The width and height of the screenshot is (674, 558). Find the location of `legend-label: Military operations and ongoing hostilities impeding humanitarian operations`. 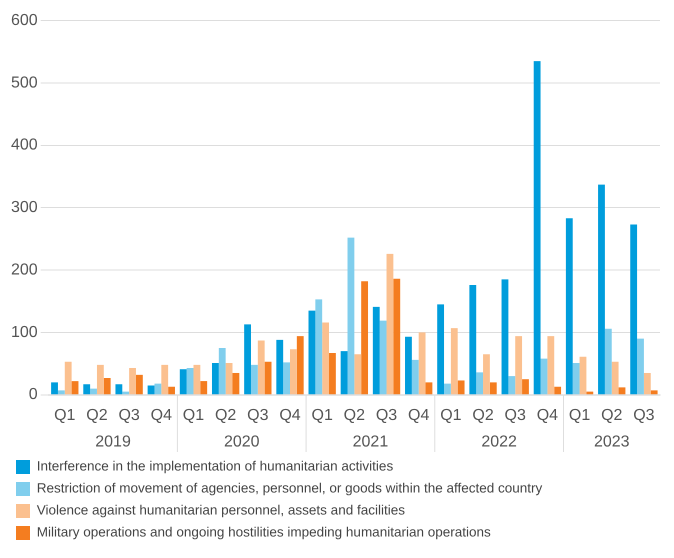

legend-label: Military operations and ongoing hostilities impeding humanitarian operations is located at coordinates (264, 532).